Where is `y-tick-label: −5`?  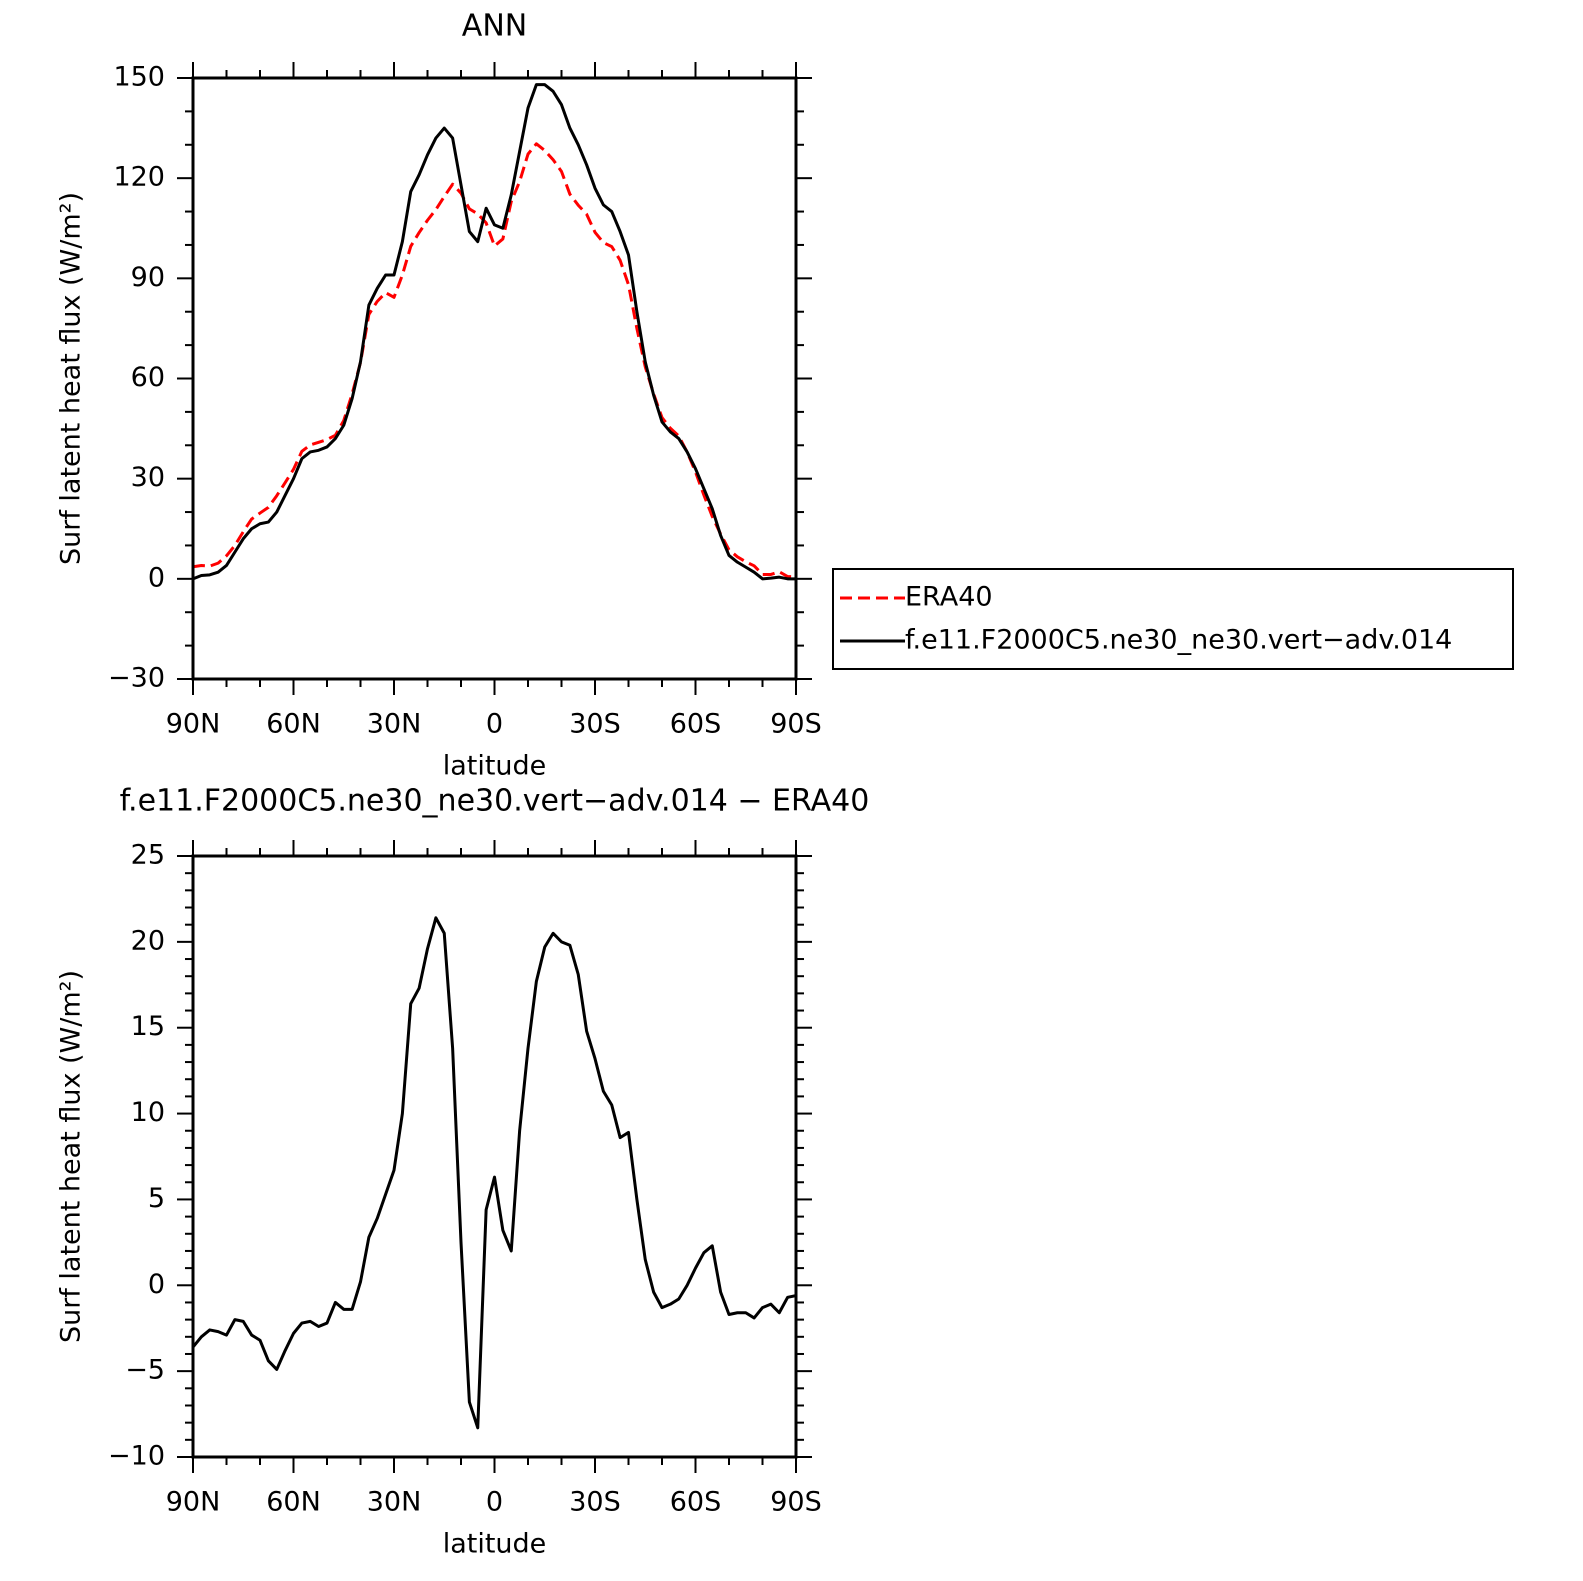
y-tick-label: −5 is located at coordinates (145, 1370).